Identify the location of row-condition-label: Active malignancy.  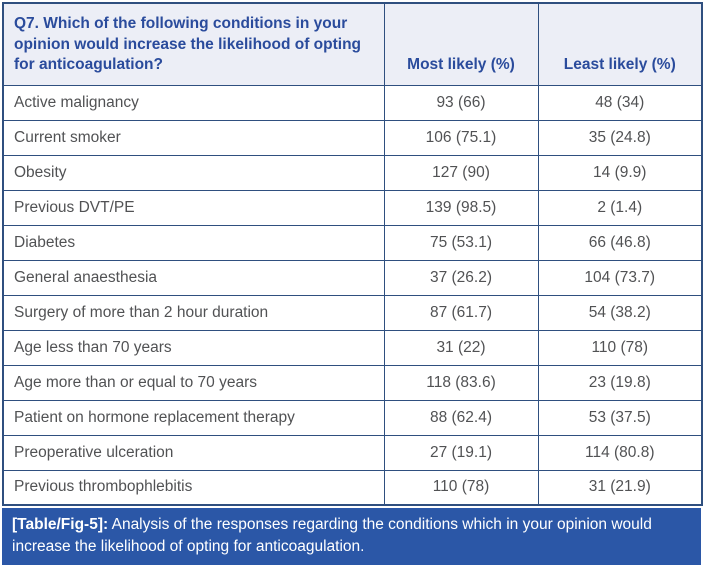
(193, 102).